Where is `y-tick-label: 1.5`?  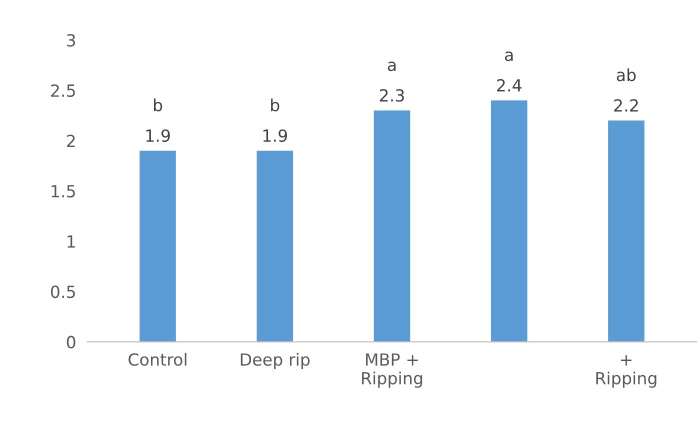
y-tick-label: 1.5 is located at coordinates (63, 191).